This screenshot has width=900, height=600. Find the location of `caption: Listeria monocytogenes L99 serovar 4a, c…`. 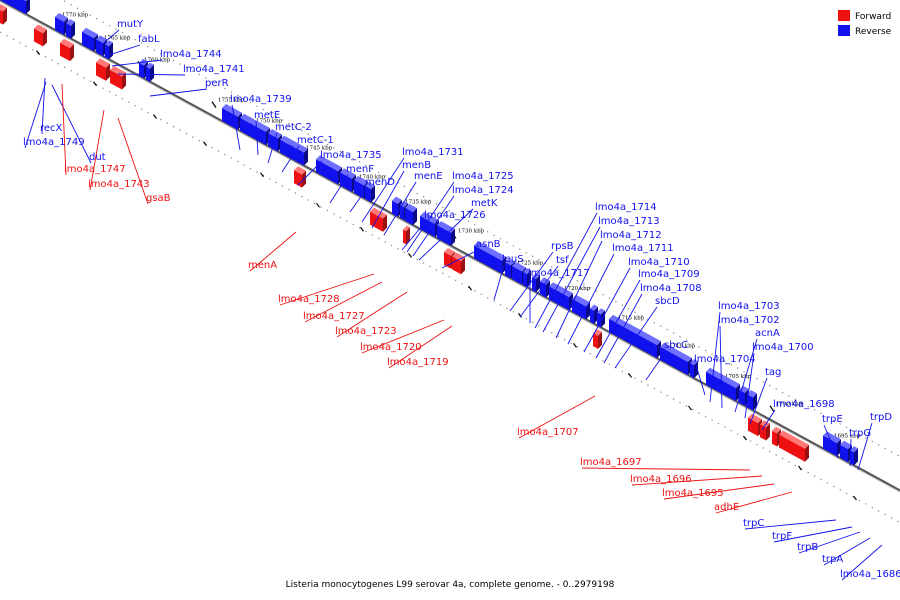

caption: Listeria monocytogenes L99 serovar 4a, c… is located at coordinates (450, 585).